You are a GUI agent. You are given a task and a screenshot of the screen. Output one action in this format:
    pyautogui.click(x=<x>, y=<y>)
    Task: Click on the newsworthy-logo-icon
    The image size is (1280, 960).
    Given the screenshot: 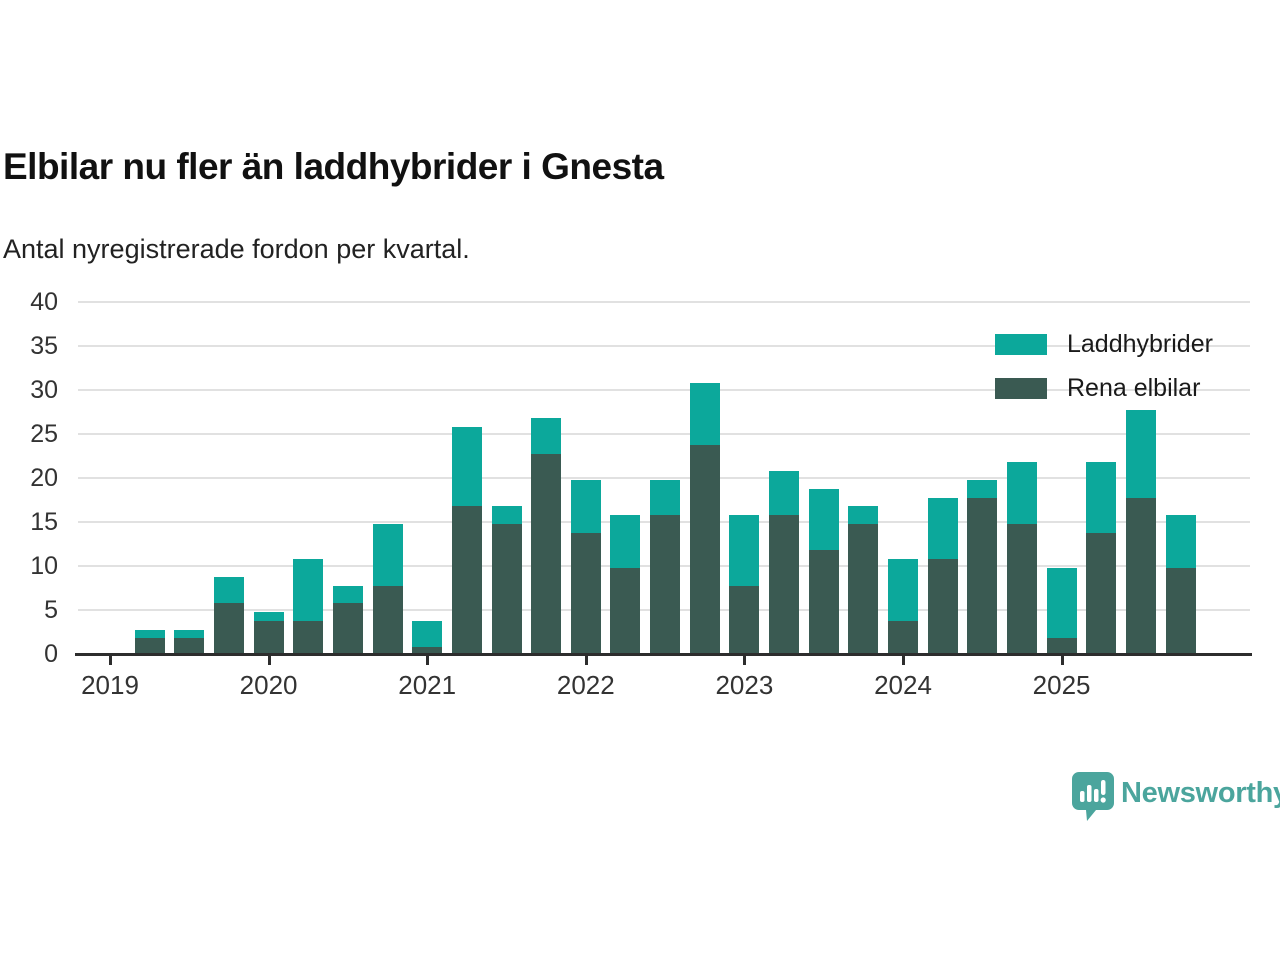 What is the action you would take?
    pyautogui.click(x=1093, y=796)
    